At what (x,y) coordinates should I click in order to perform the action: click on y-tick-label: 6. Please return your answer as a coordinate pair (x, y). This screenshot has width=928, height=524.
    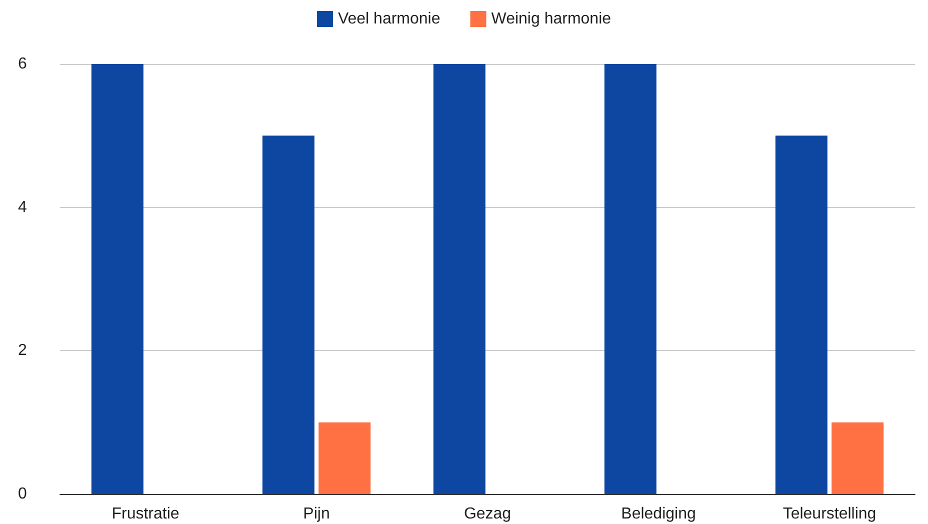
    Looking at the image, I should click on (22, 64).